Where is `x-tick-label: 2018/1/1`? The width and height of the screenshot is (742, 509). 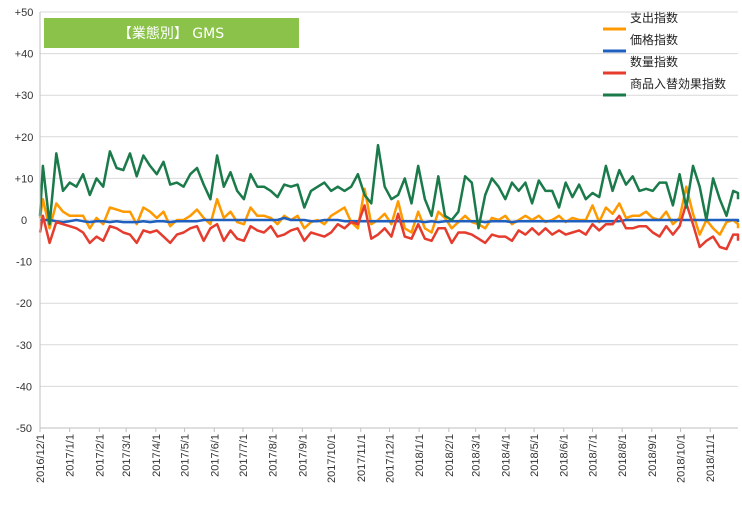
x-tick-label: 2018/1/1 is located at coordinates (420, 455).